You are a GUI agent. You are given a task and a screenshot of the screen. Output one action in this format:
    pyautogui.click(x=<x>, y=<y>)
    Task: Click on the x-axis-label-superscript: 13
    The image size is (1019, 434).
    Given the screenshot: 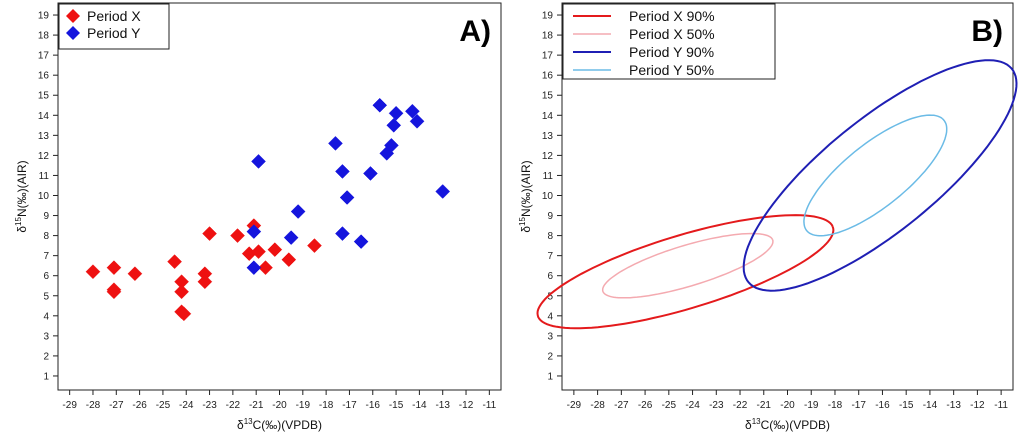 What is the action you would take?
    pyautogui.click(x=756, y=421)
    